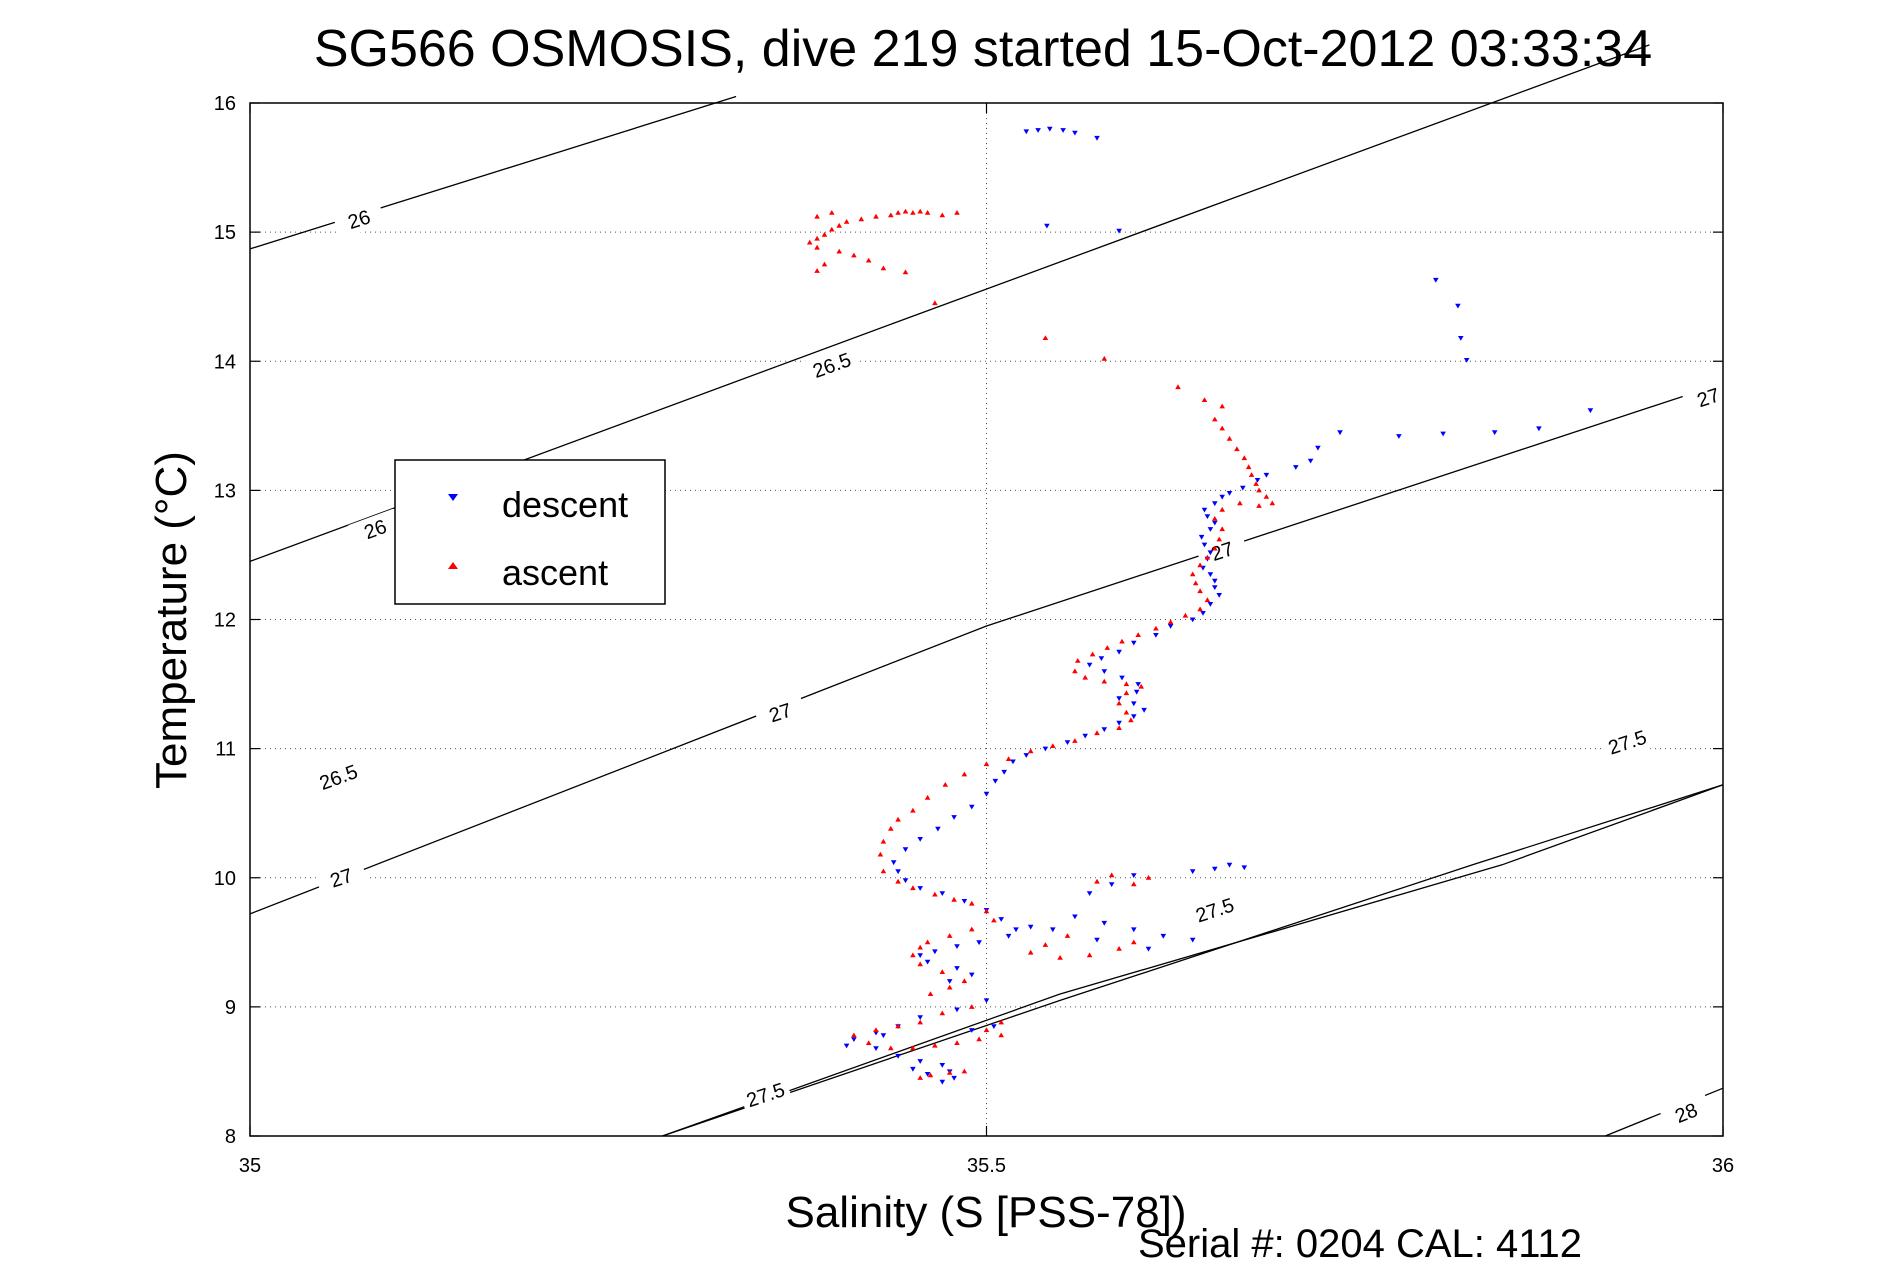 The width and height of the screenshot is (1891, 1262). I want to click on y-tick-label: 11, so click(225, 750).